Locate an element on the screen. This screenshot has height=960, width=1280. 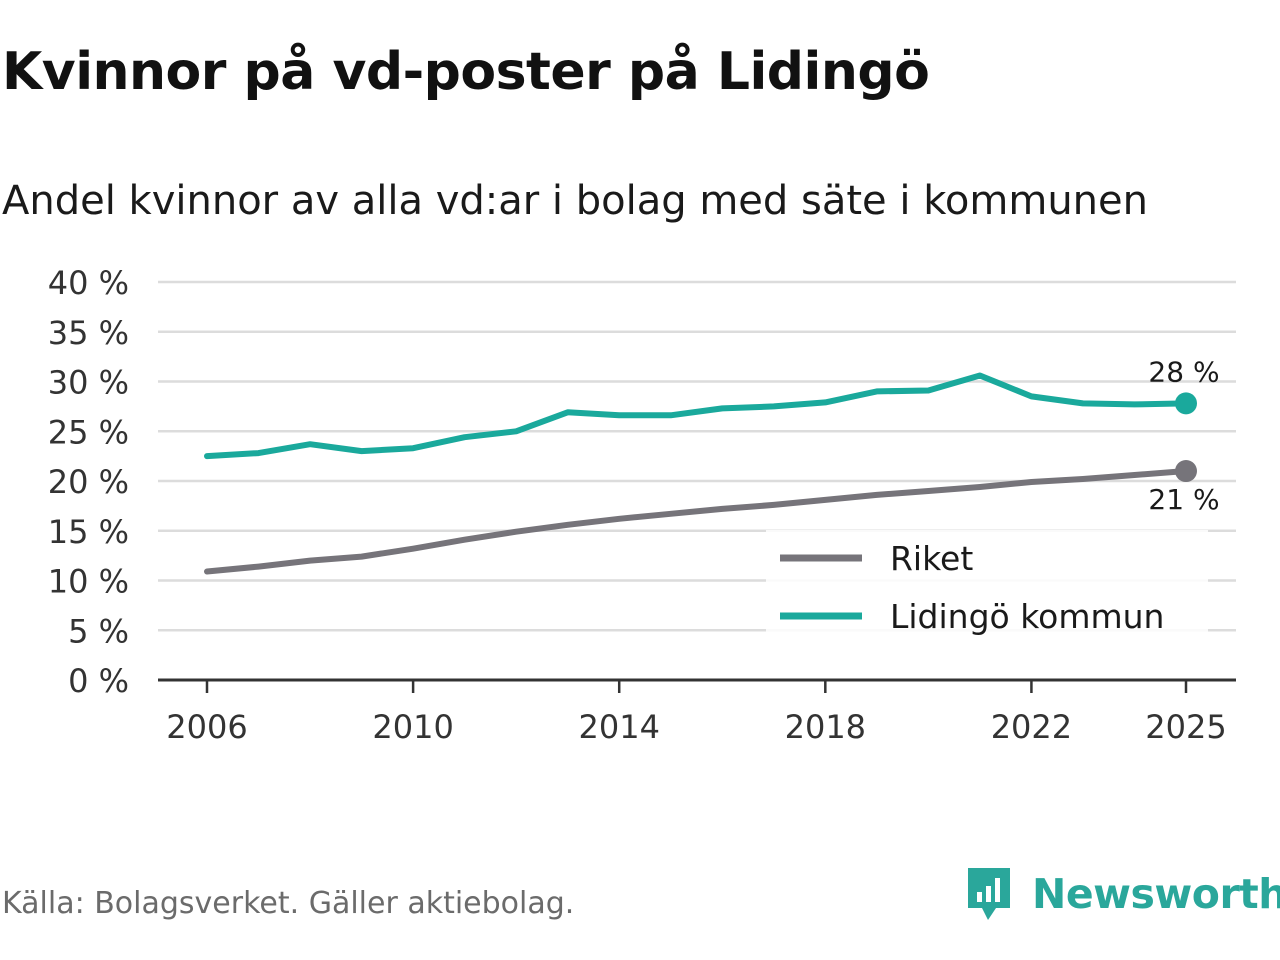
x-tick-label: 2010 is located at coordinates (412, 727).